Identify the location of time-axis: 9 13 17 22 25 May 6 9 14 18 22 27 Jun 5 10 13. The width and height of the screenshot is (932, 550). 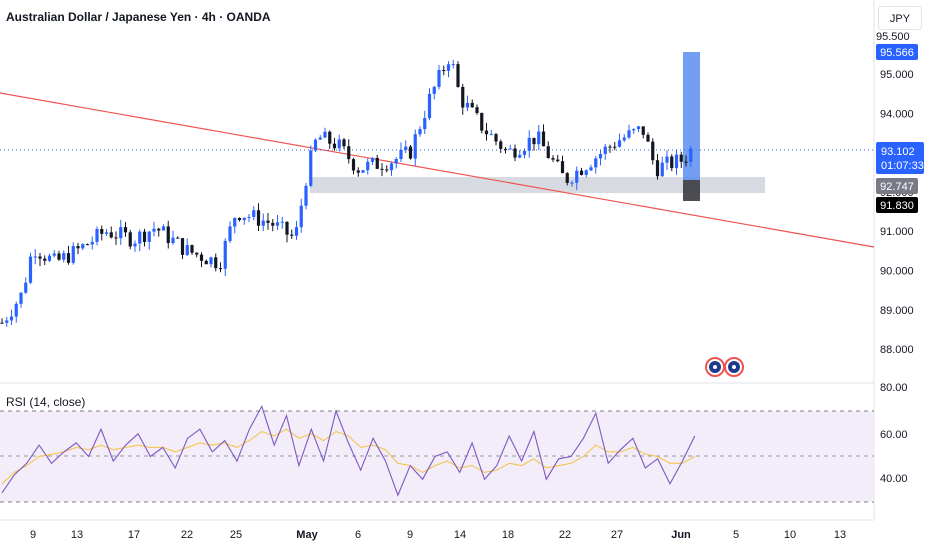
(438, 535).